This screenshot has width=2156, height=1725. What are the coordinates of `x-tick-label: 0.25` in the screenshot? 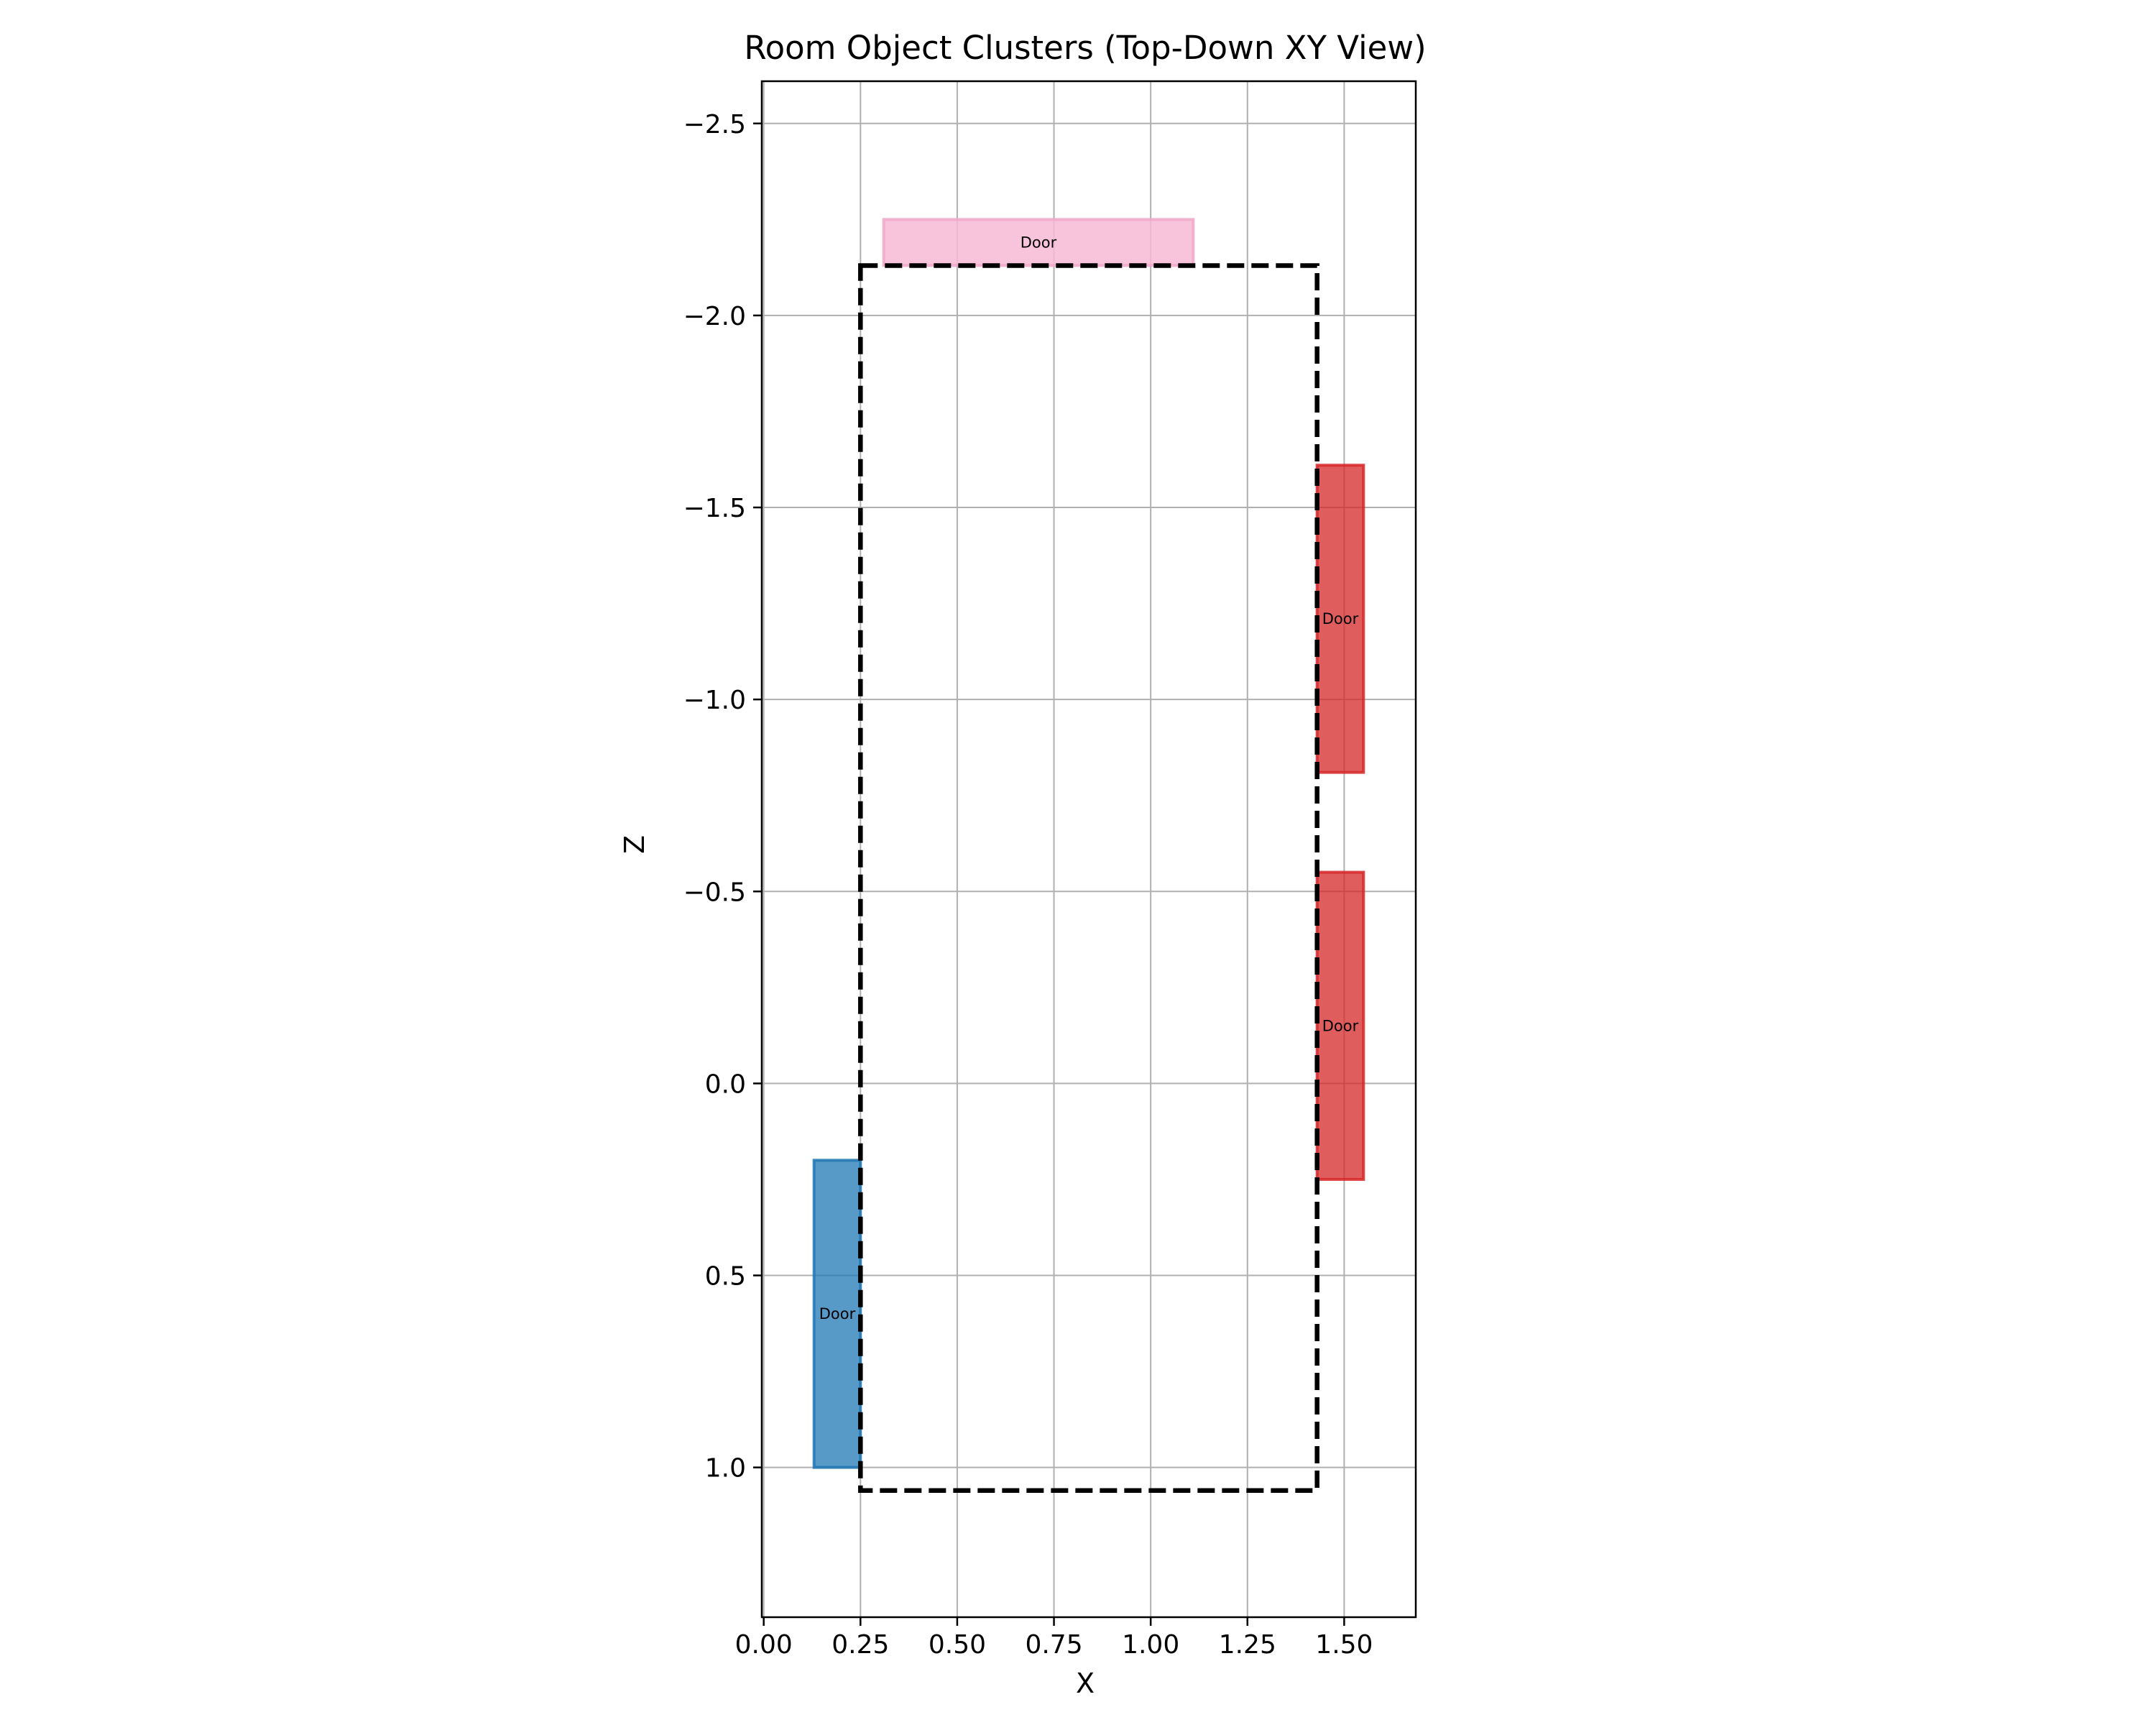 It's located at (860, 1645).